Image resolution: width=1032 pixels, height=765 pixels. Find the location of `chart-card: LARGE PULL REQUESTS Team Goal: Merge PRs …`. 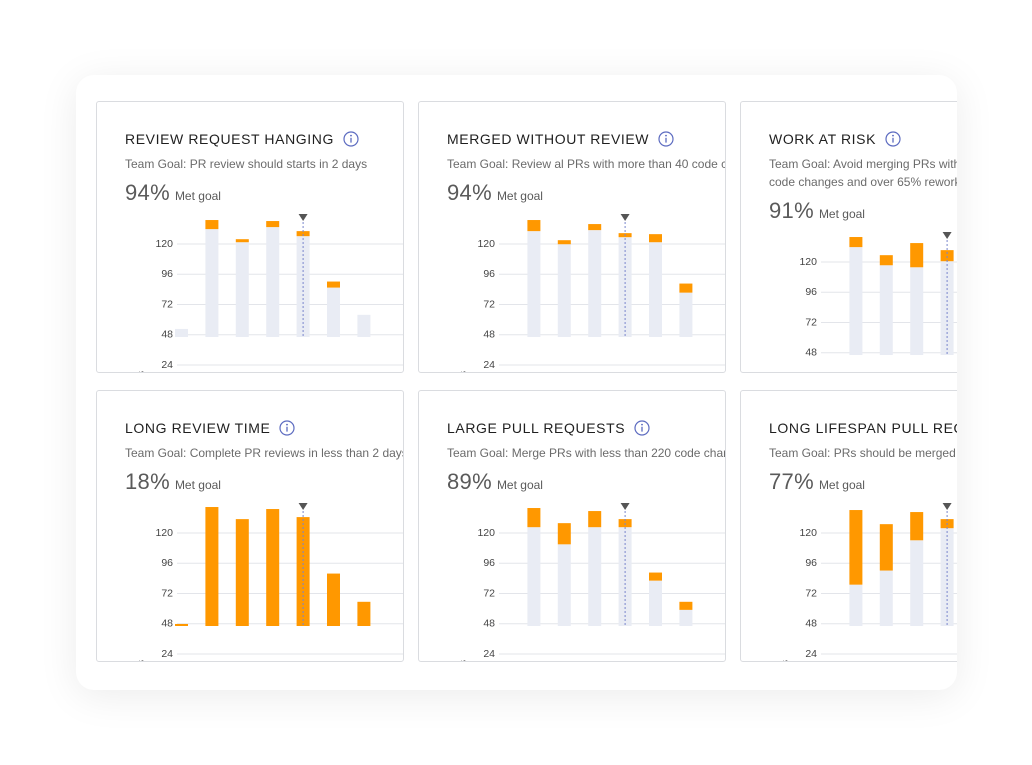

chart-card: LARGE PULL REQUESTS Team Goal: Merge PRs … is located at coordinates (572, 526).